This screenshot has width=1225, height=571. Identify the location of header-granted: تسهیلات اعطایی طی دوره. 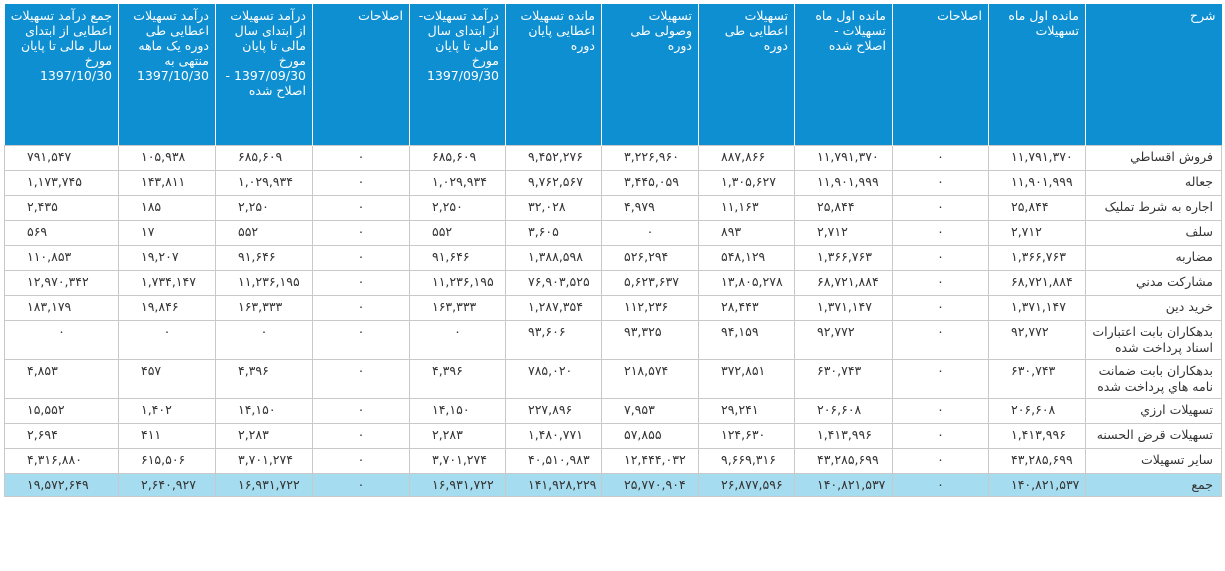
(746, 75).